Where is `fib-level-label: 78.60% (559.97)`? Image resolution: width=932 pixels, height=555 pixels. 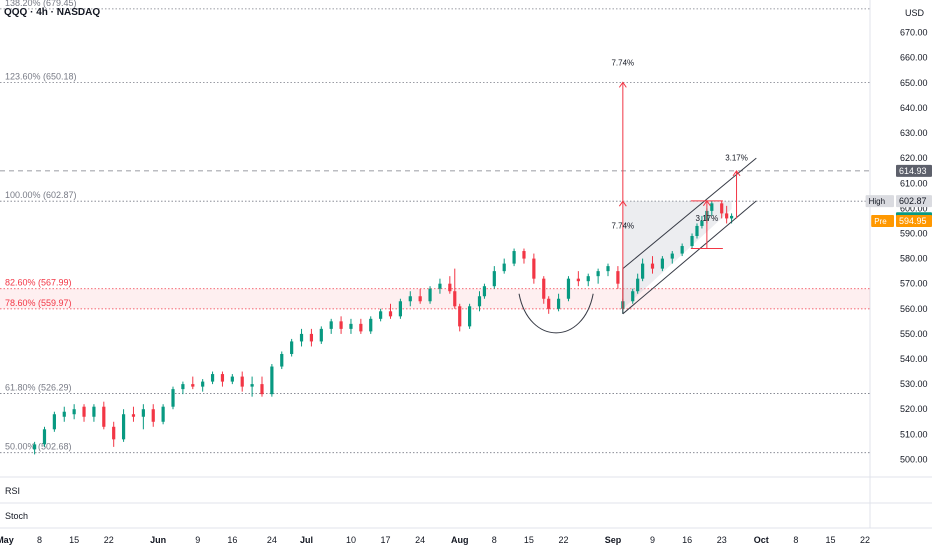
fib-level-label: 78.60% (559.97) is located at coordinates (38, 303).